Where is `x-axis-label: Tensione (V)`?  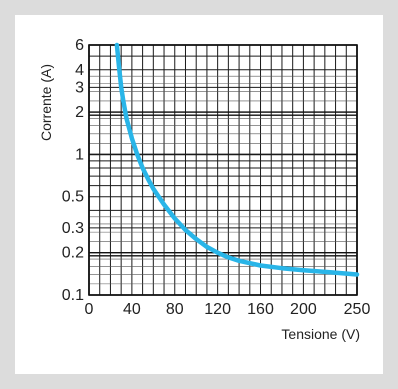 x-axis-label: Tensione (V) is located at coordinates (320, 334).